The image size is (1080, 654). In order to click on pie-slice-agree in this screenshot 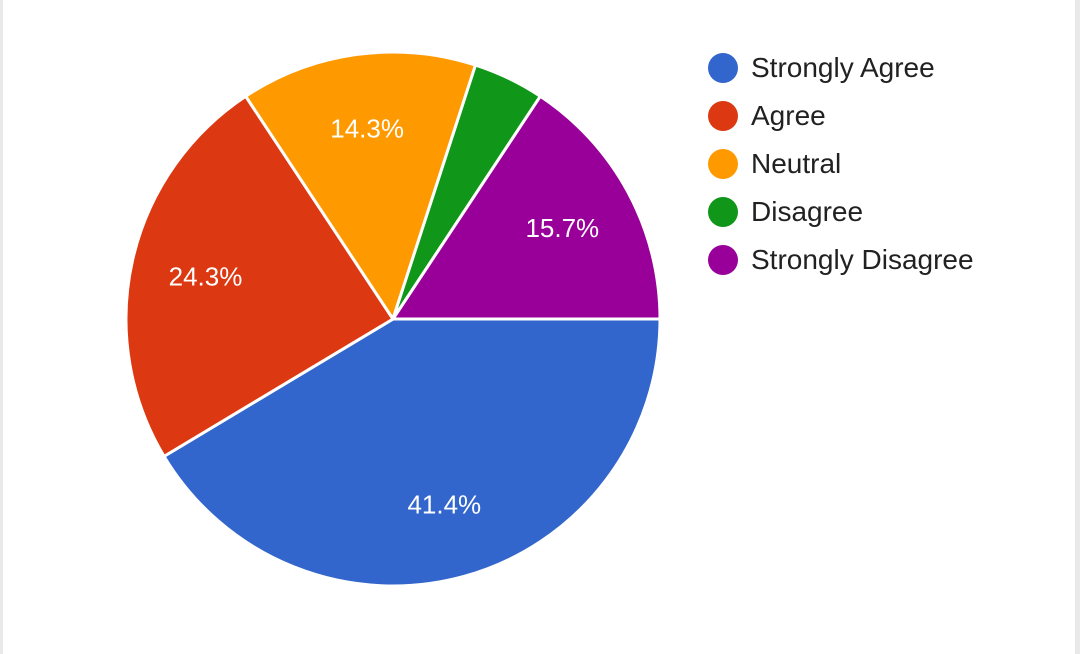, I will do `click(259, 276)`.